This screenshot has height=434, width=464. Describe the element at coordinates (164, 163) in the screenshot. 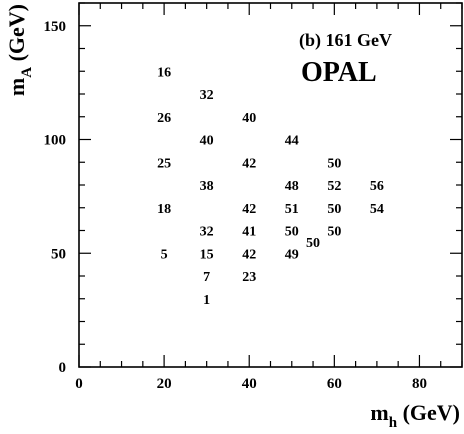

I see `data-label: 25` at that location.